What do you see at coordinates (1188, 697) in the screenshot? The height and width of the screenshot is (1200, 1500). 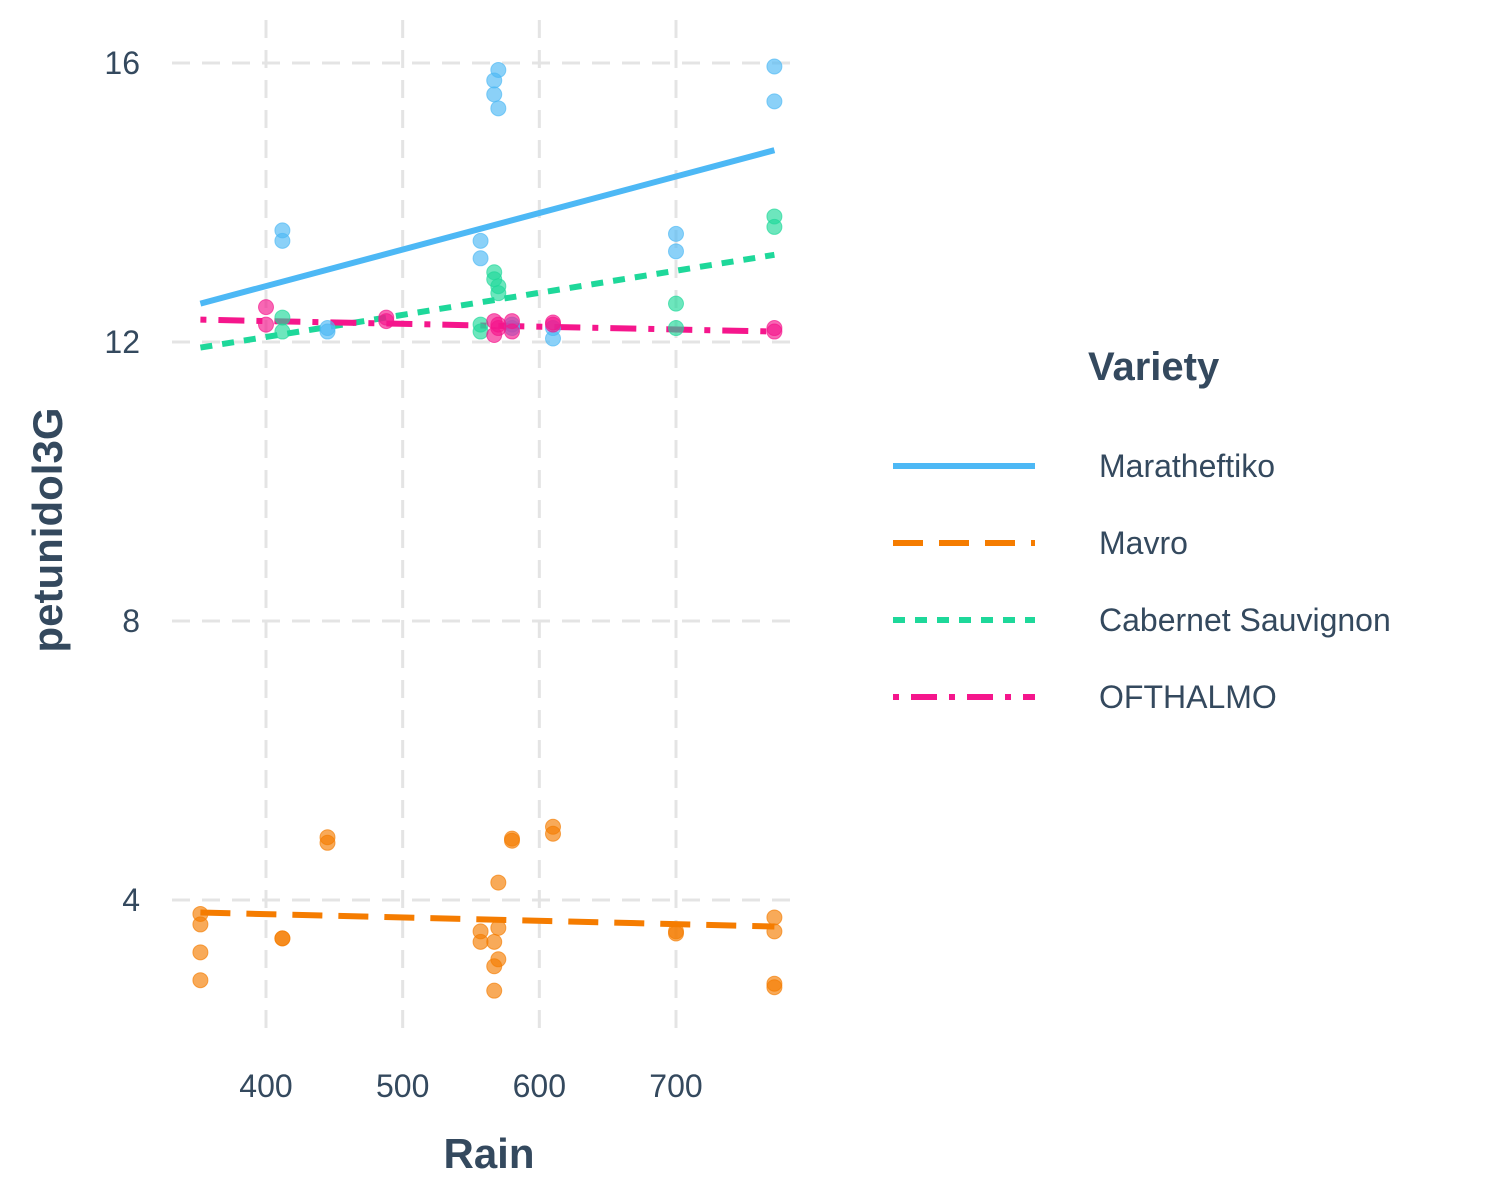 I see `legend-label: OFTHALMO` at bounding box center [1188, 697].